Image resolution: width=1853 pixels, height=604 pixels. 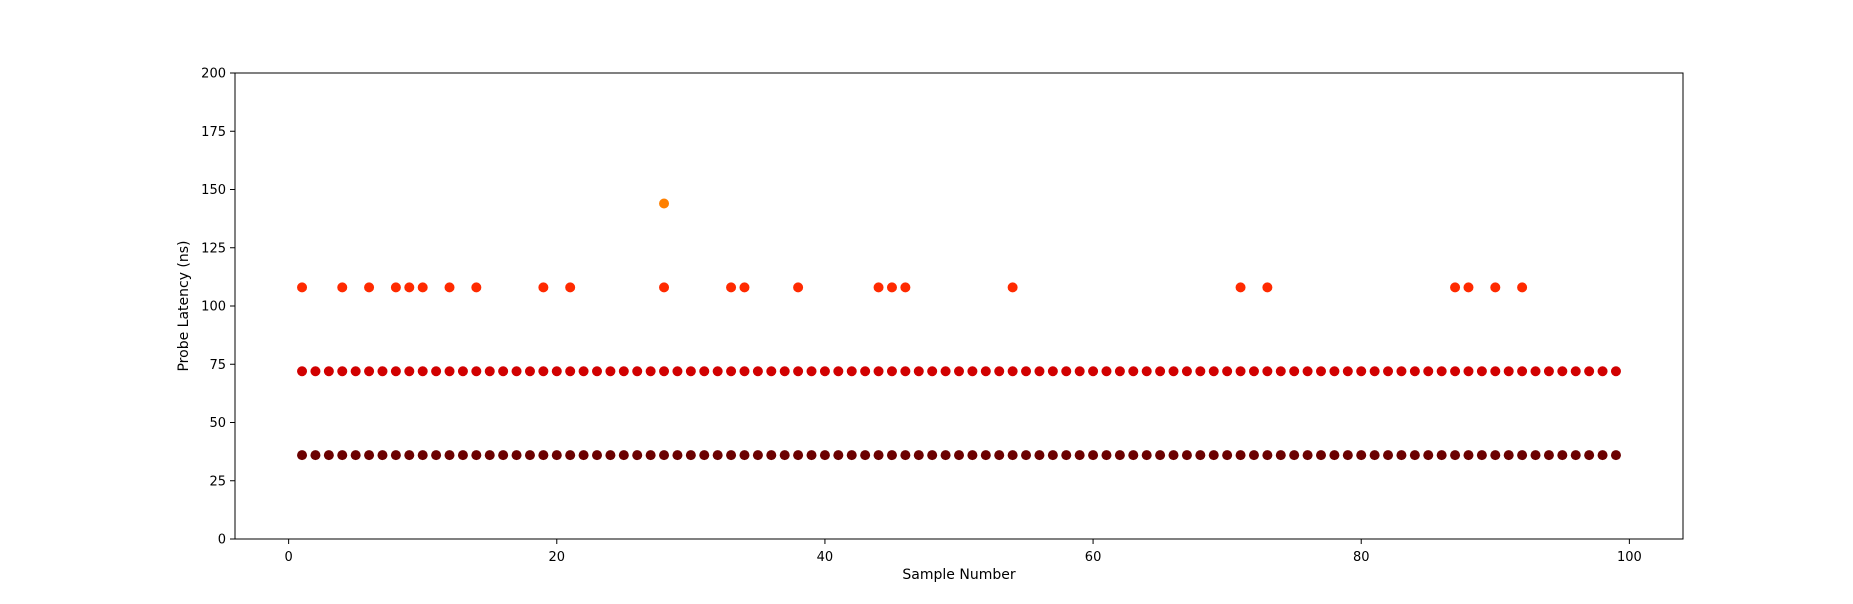 I want to click on x-axis: 0 20 40 60 80 100, so click(x=963, y=552).